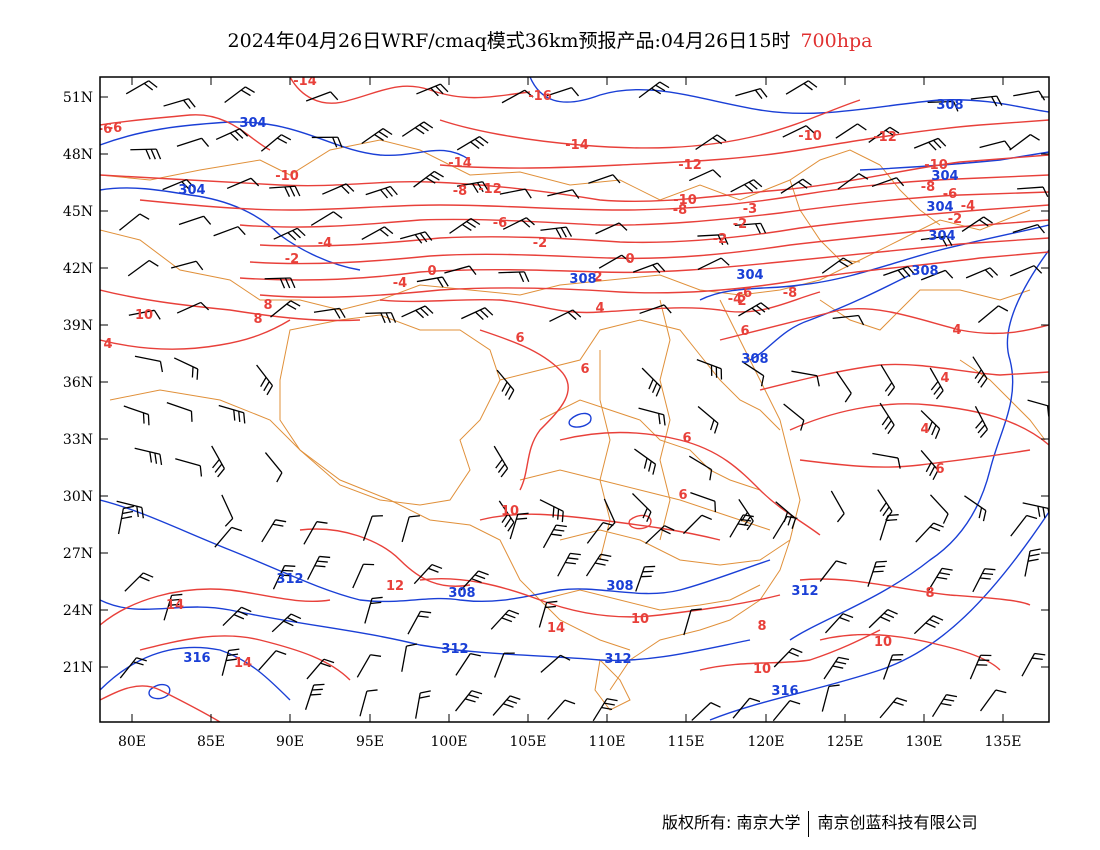 Image resolution: width=1100 pixels, height=850 pixels. What do you see at coordinates (395, 586) in the screenshot?
I see `temperature-label: 12` at bounding box center [395, 586].